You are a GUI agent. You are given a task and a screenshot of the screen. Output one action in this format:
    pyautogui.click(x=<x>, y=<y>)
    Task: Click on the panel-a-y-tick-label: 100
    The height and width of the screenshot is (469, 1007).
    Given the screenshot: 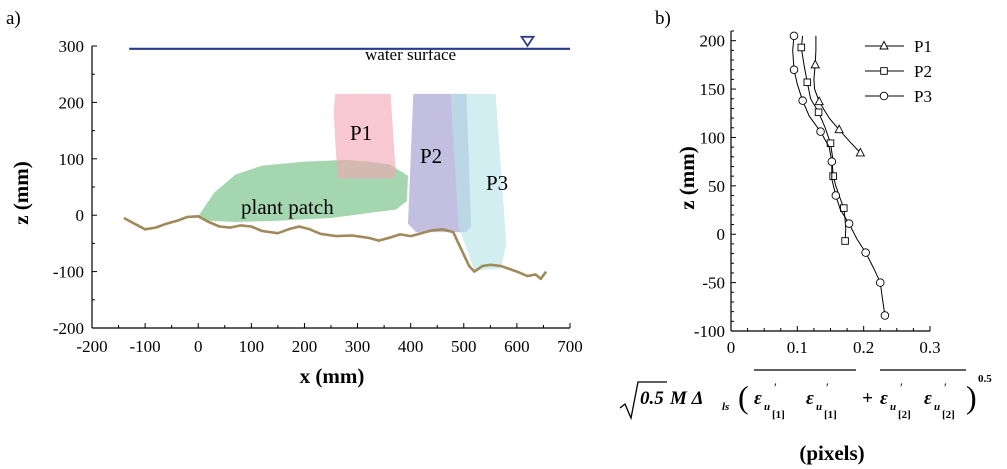 What is the action you would take?
    pyautogui.click(x=72, y=159)
    